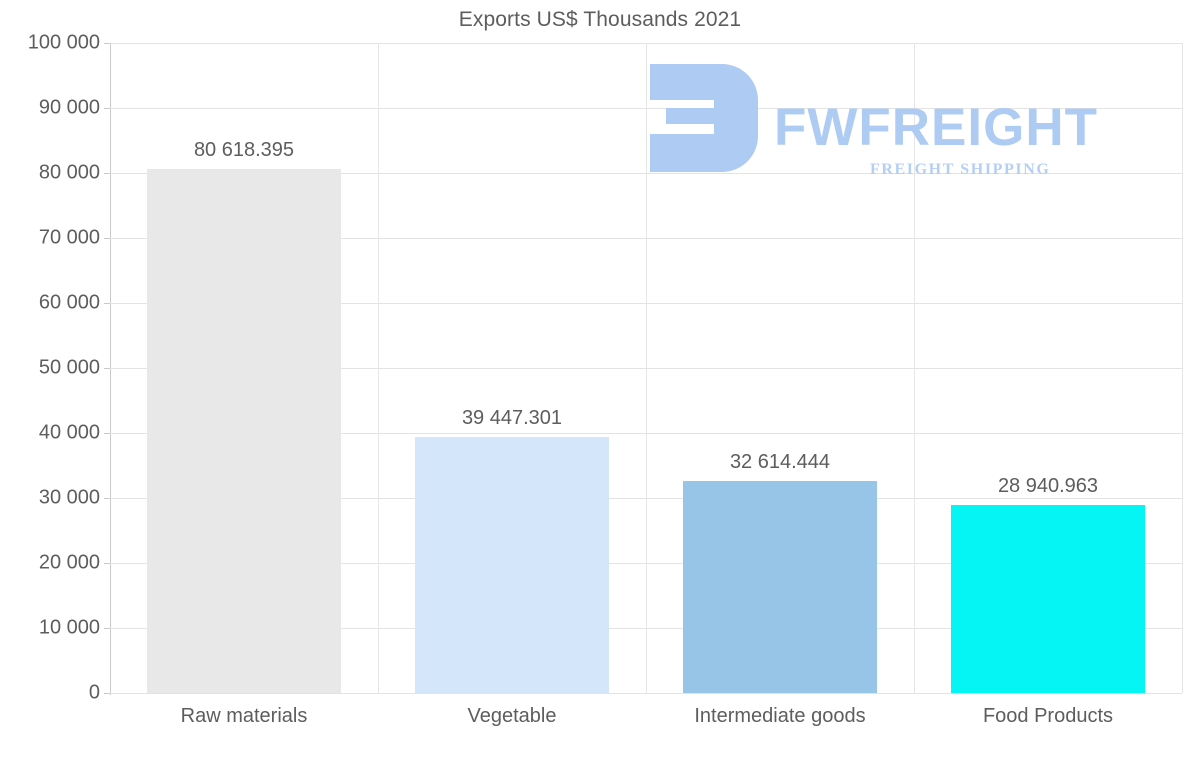 The width and height of the screenshot is (1200, 763). What do you see at coordinates (780, 462) in the screenshot?
I see `bar-value-label: 32 614.444` at bounding box center [780, 462].